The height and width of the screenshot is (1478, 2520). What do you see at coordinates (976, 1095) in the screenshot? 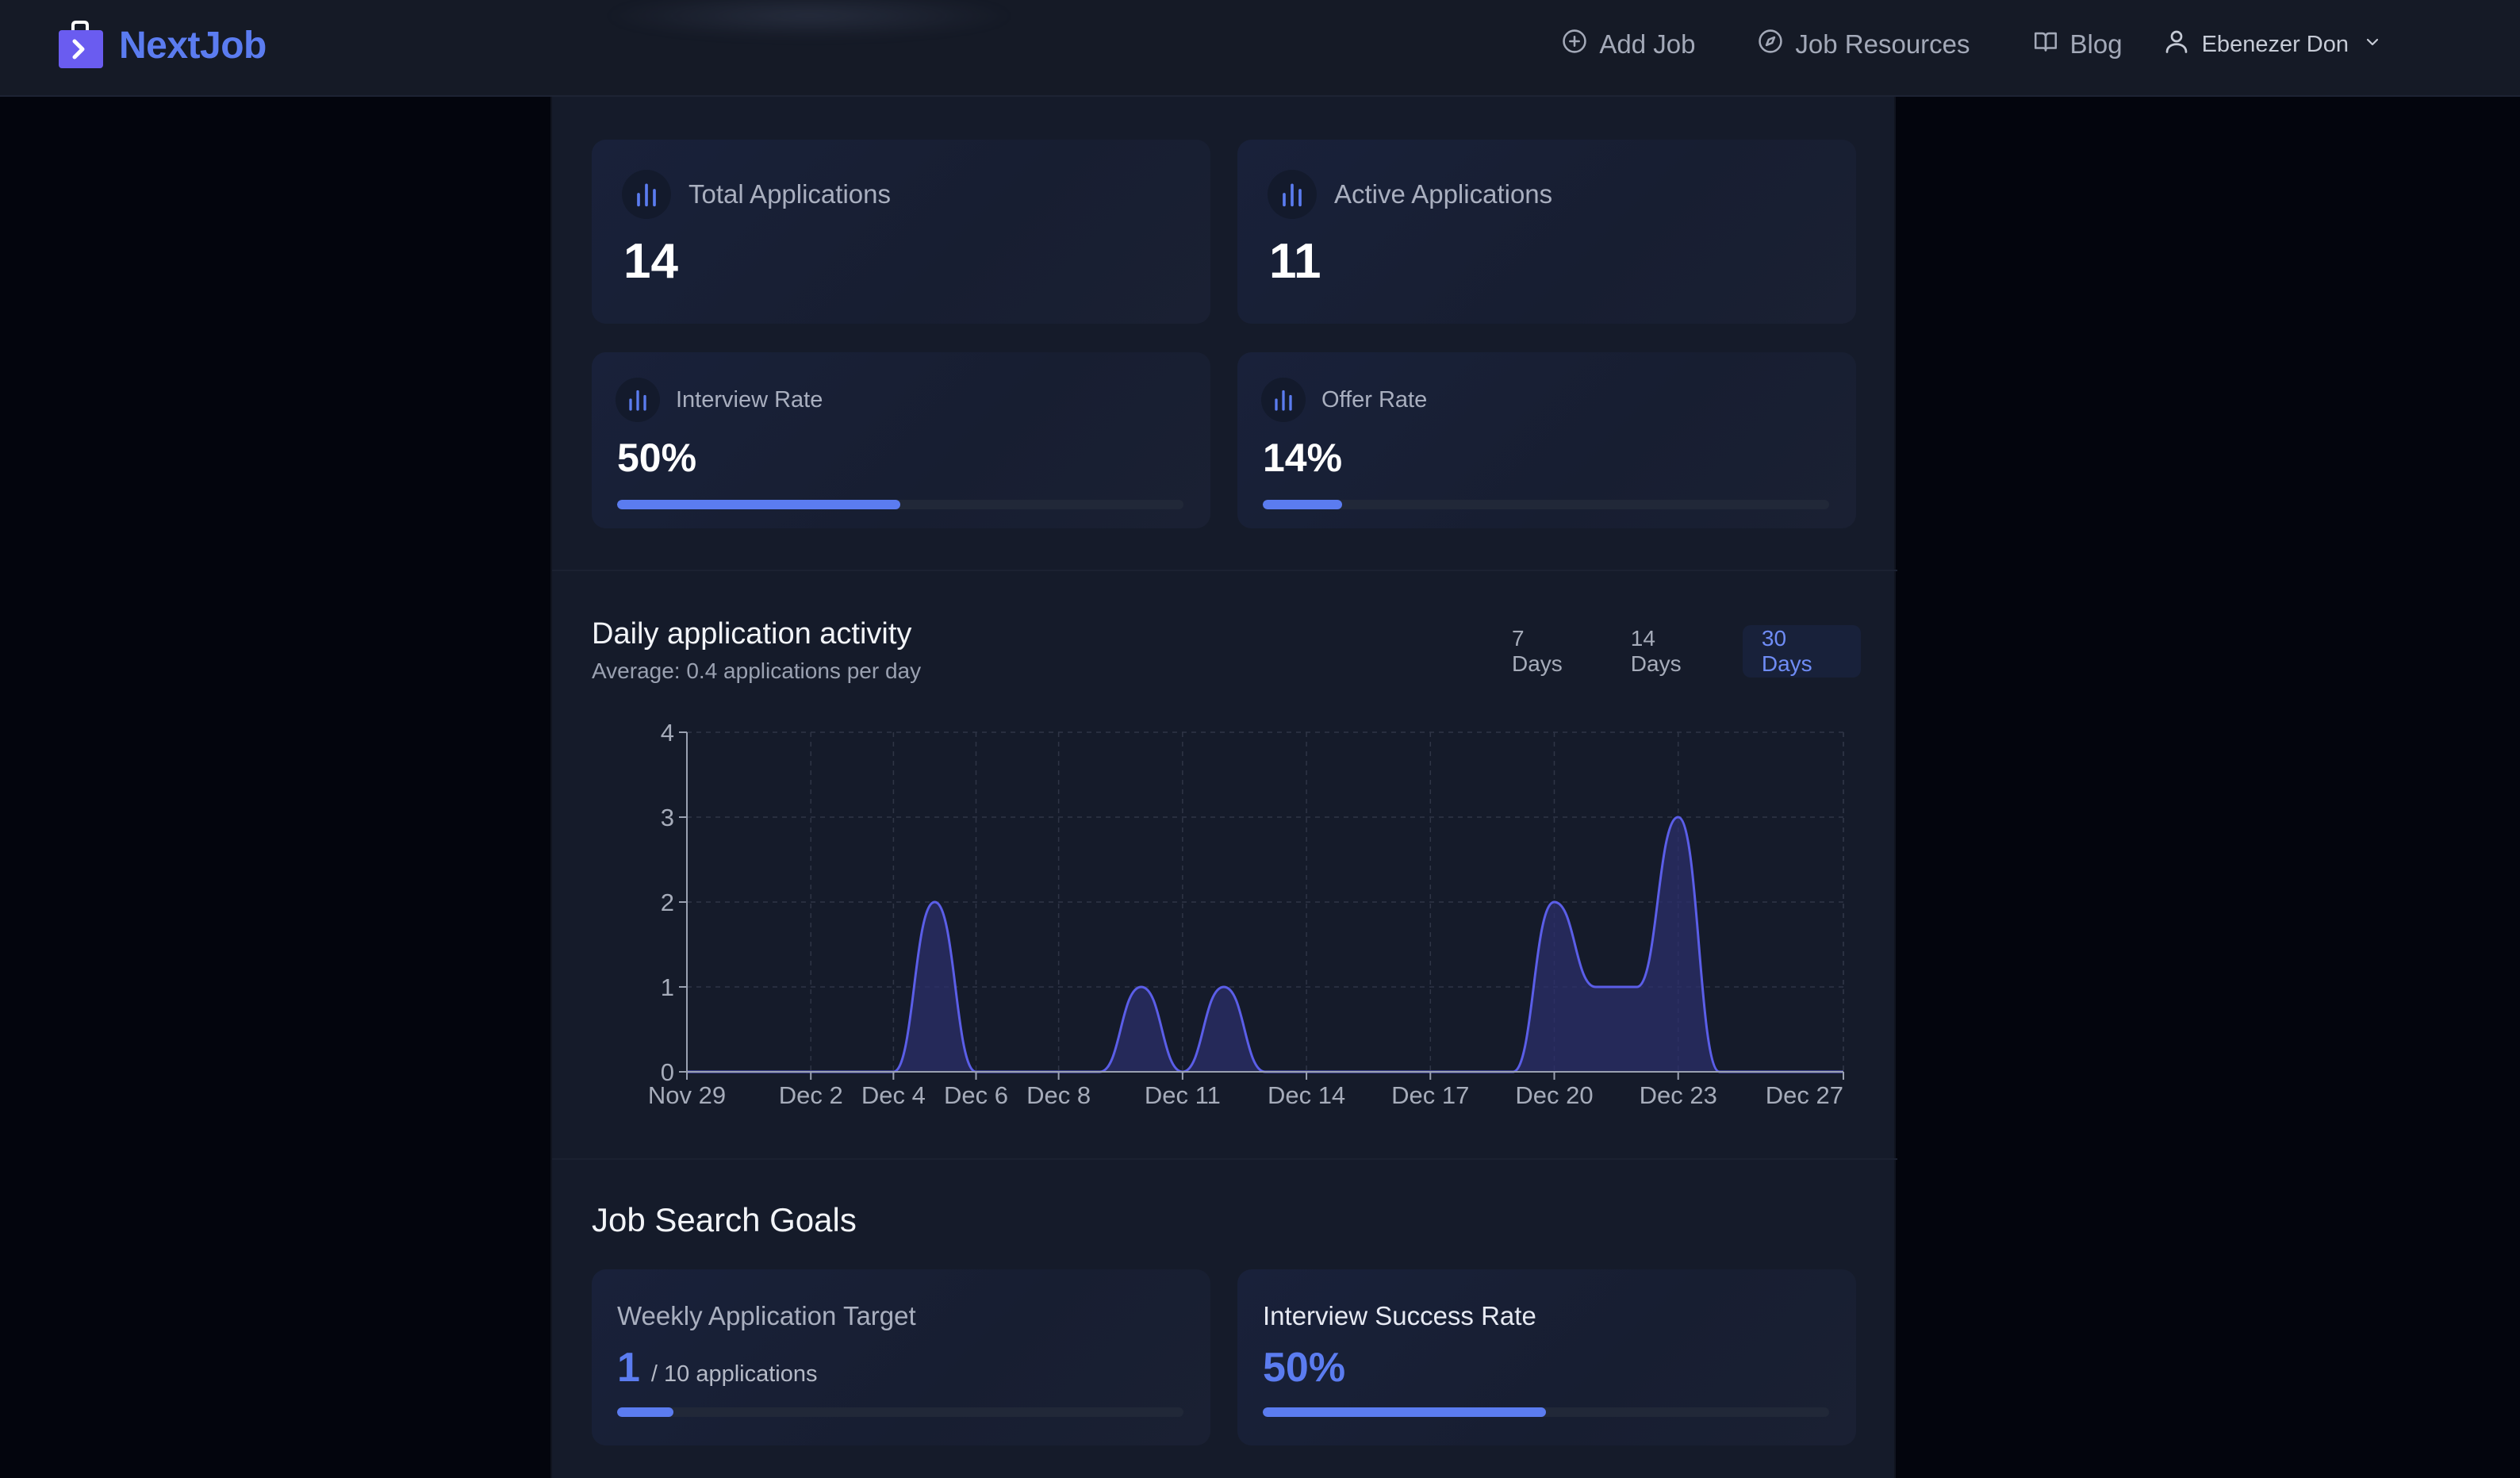
I see `x-tick-label: Dec 6` at bounding box center [976, 1095].